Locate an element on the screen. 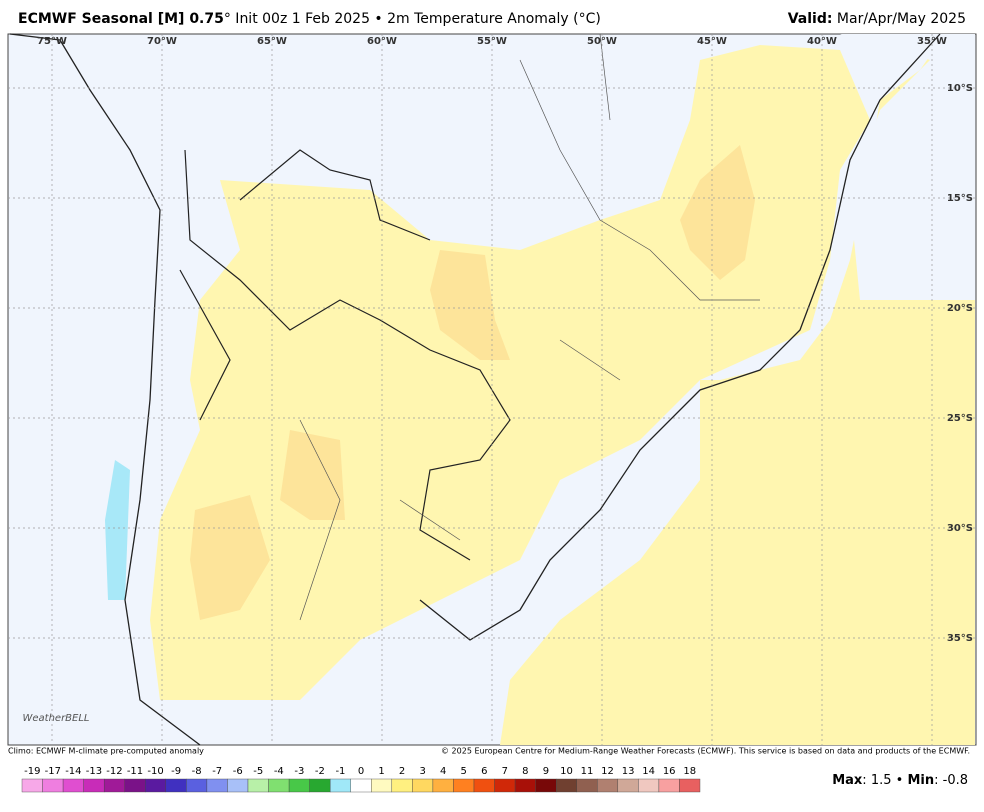 This screenshot has width=984, height=812. lat-label: 25°S is located at coordinates (960, 418).